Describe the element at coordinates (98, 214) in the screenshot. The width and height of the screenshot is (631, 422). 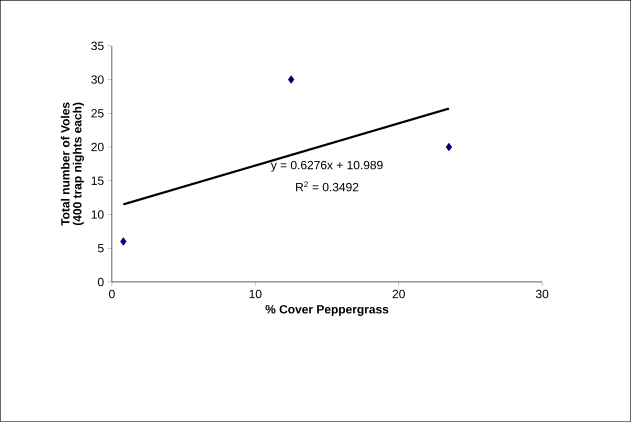
I see `y-tick-label: 10` at that location.